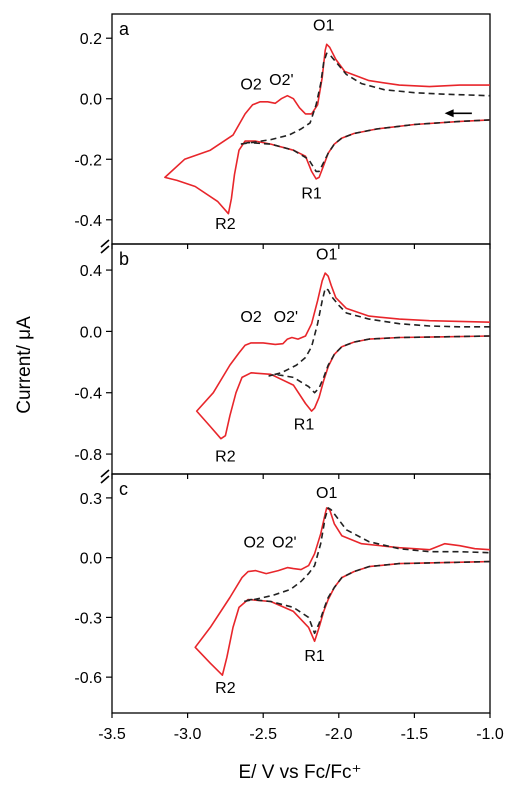 The width and height of the screenshot is (511, 791). I want to click on x-axis-title: E/ V vs Fc/Fc⁺, so click(300, 772).